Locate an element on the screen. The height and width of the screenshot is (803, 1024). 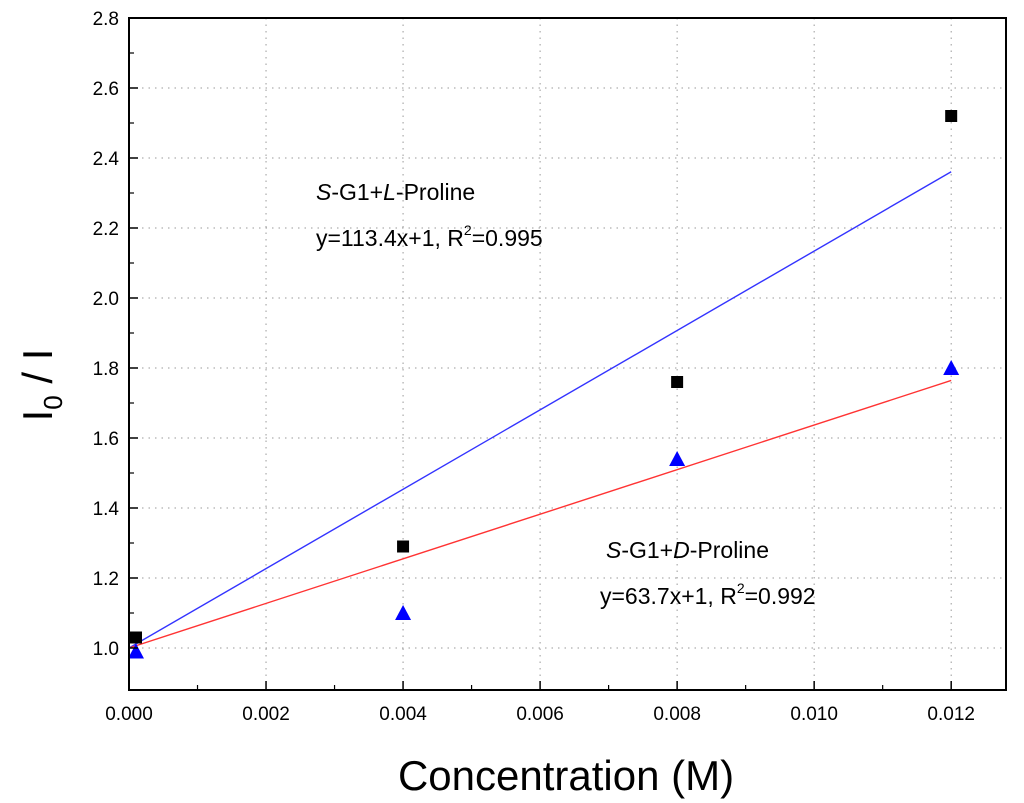
y-axis-title-rest: / I is located at coordinates (37, 372).